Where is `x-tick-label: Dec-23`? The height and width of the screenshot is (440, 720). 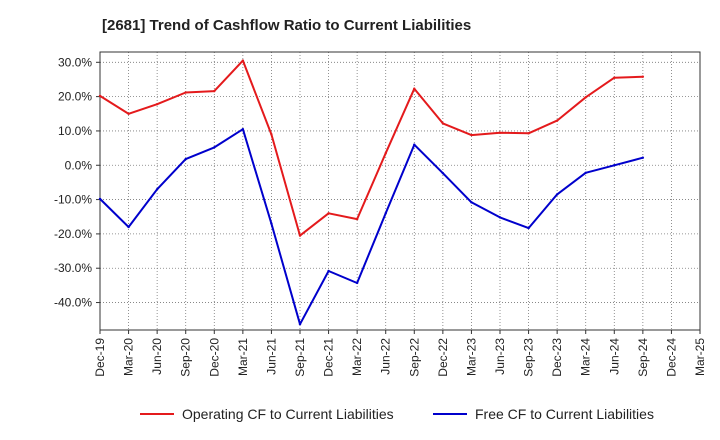
x-tick-label: Dec-23 is located at coordinates (557, 357).